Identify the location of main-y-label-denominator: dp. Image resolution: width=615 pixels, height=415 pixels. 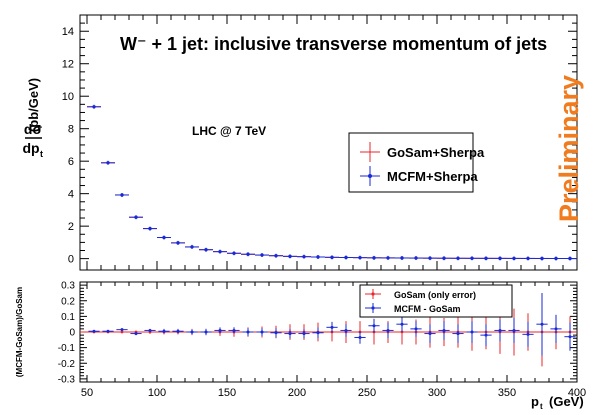
(30, 148).